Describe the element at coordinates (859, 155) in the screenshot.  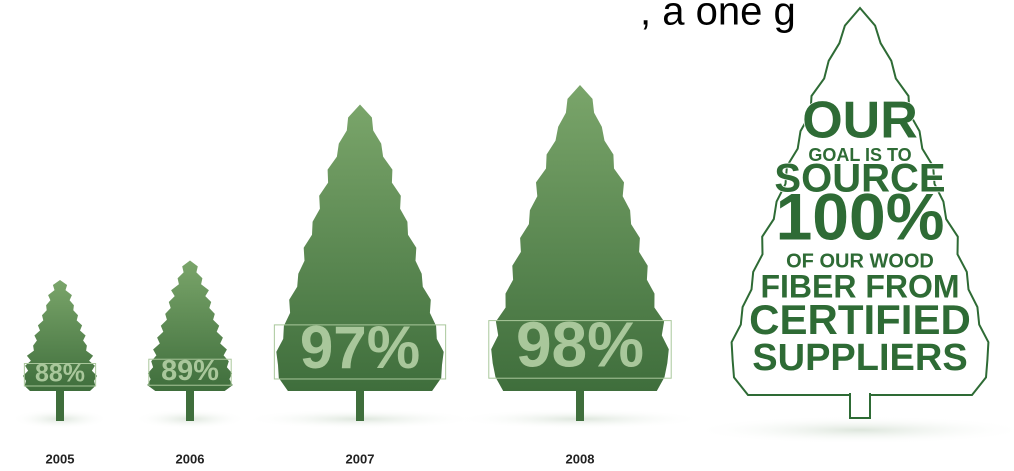
I see `goal-text: GOAL IS TO` at that location.